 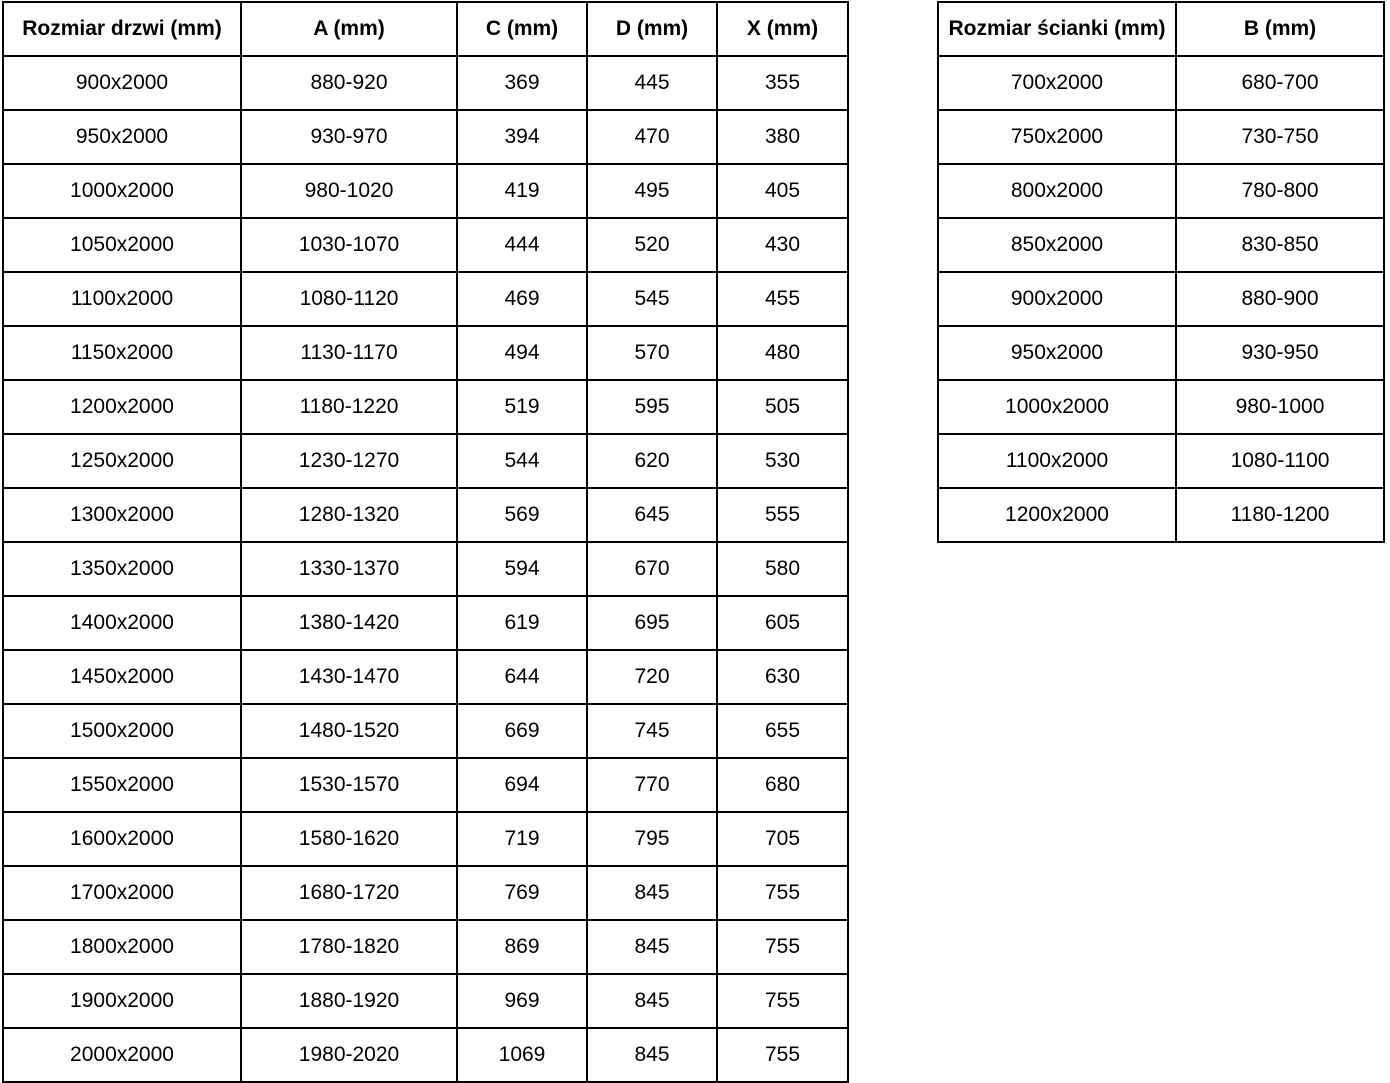 What do you see at coordinates (122, 353) in the screenshot?
I see `table-cell: 1150x2000` at bounding box center [122, 353].